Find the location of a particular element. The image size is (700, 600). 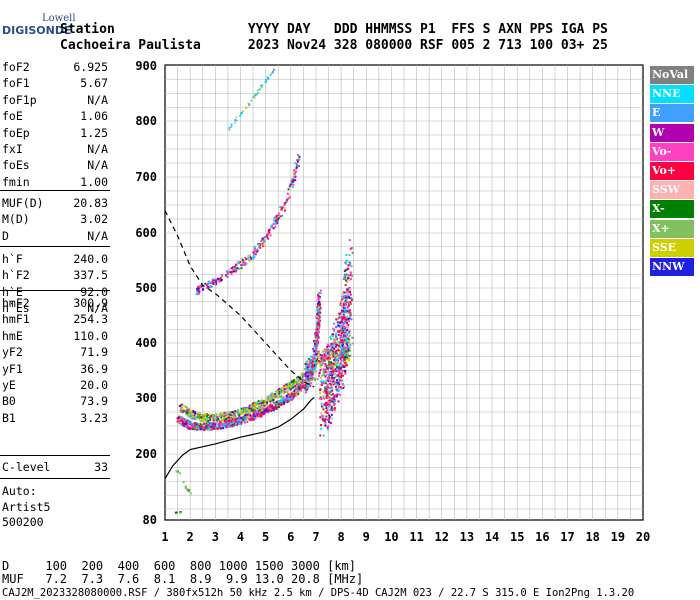

x-tick-label: 7 is located at coordinates (315, 537).